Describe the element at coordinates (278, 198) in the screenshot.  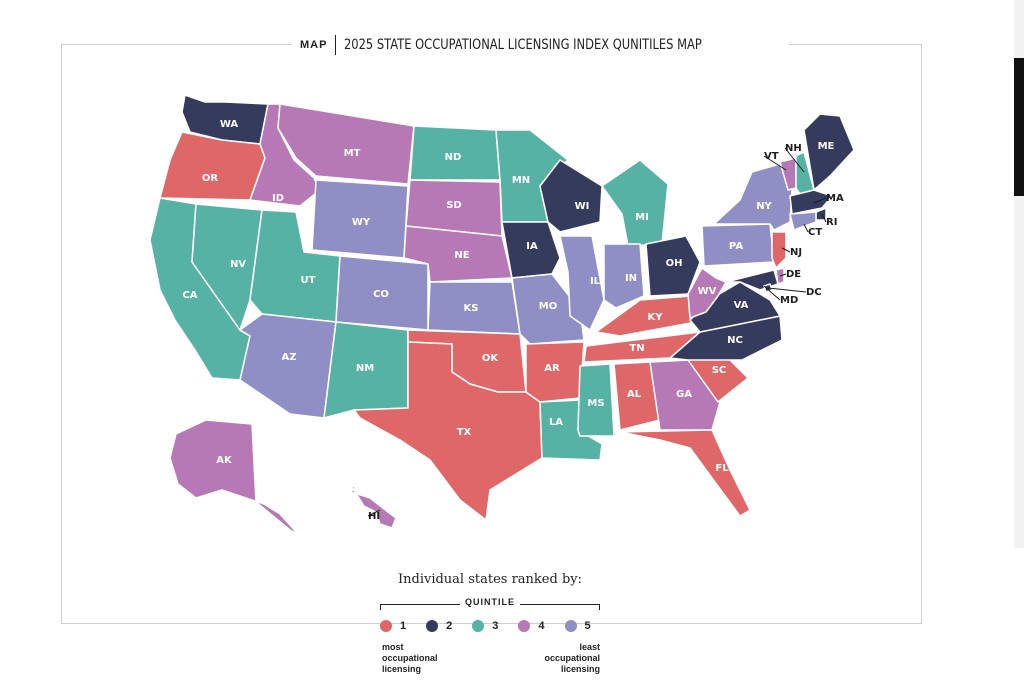
I see `state-label-id: ID` at that location.